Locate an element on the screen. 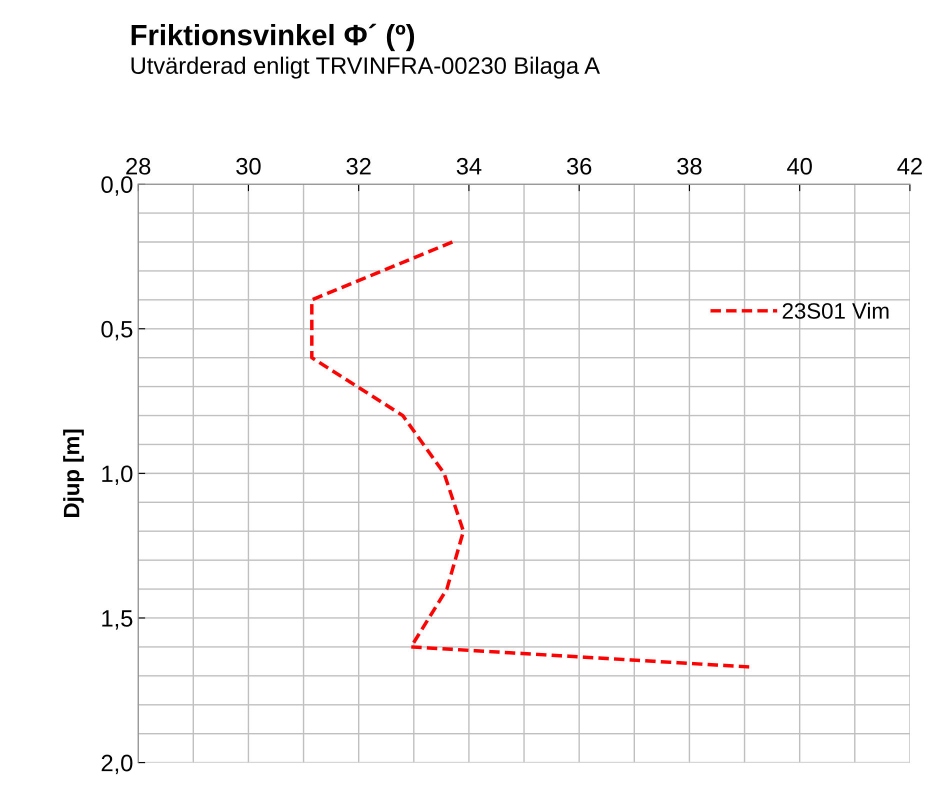 This screenshot has width=940, height=787. x-tick-label: 36 is located at coordinates (579, 166).